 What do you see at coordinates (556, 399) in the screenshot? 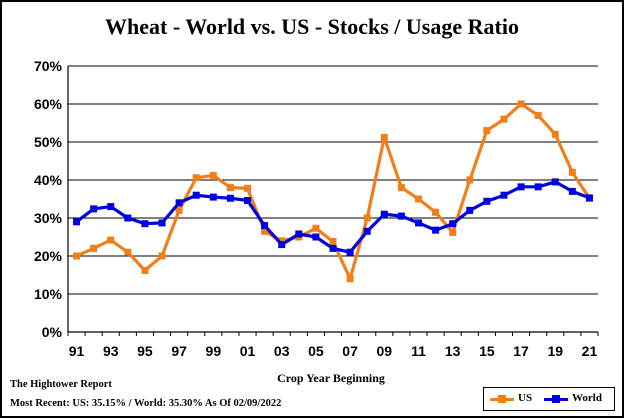
I see `legend-marker-world` at bounding box center [556, 399].